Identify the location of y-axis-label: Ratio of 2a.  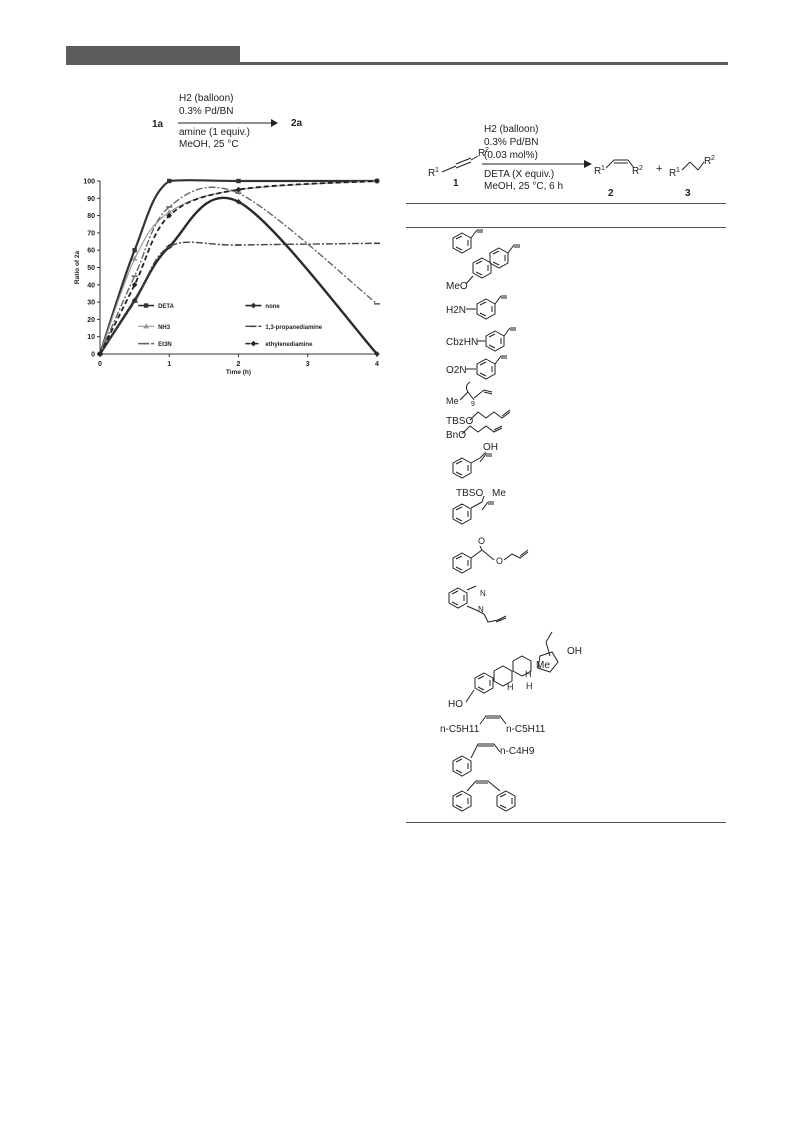
(77, 268).